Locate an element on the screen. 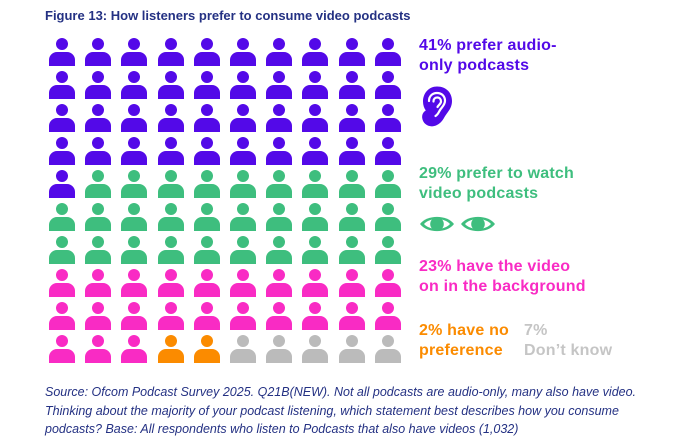 Image resolution: width=700 pixels, height=441 pixels. label-nopref-line2: preference is located at coordinates (461, 350).